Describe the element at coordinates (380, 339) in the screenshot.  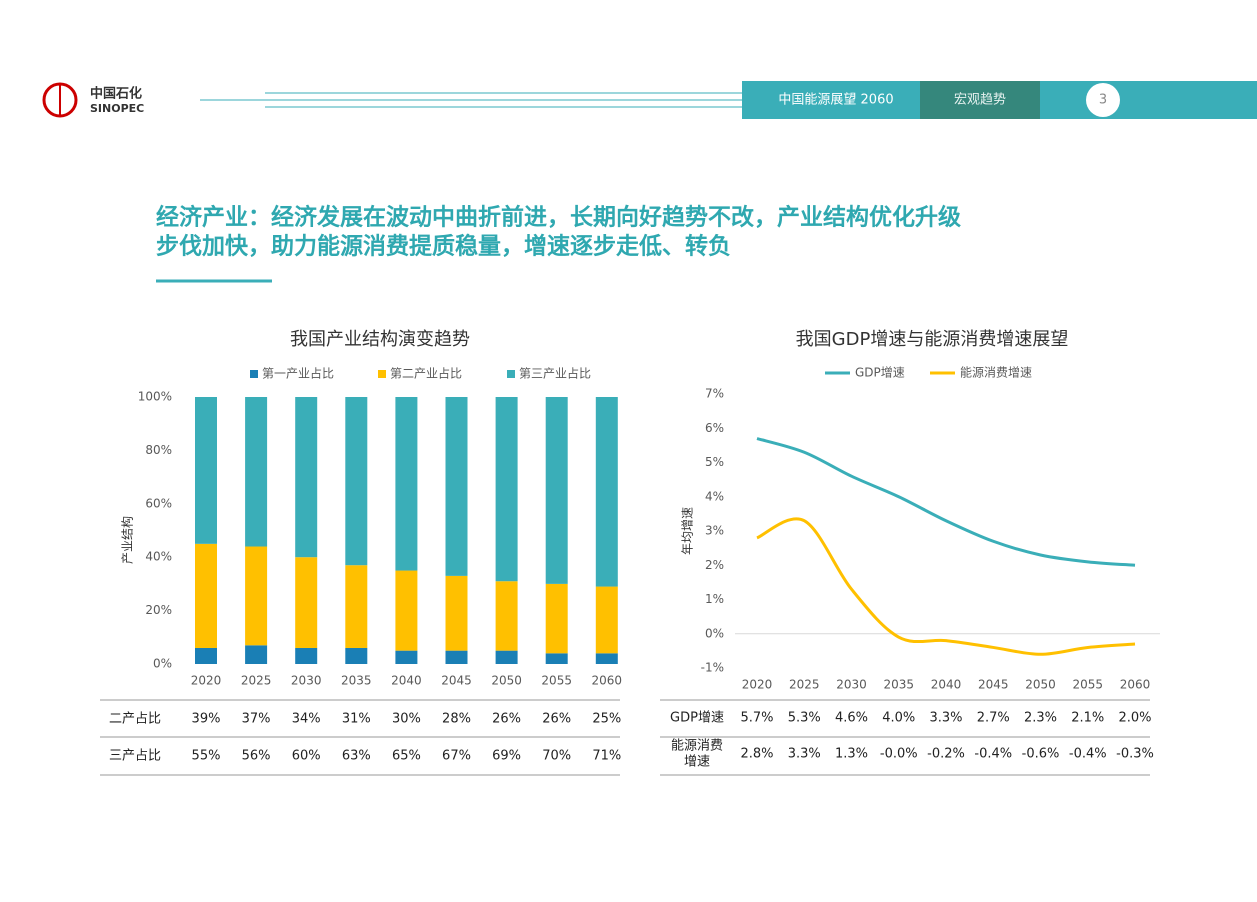
I see `chart-title: 我国产业结构演变趋势` at that location.